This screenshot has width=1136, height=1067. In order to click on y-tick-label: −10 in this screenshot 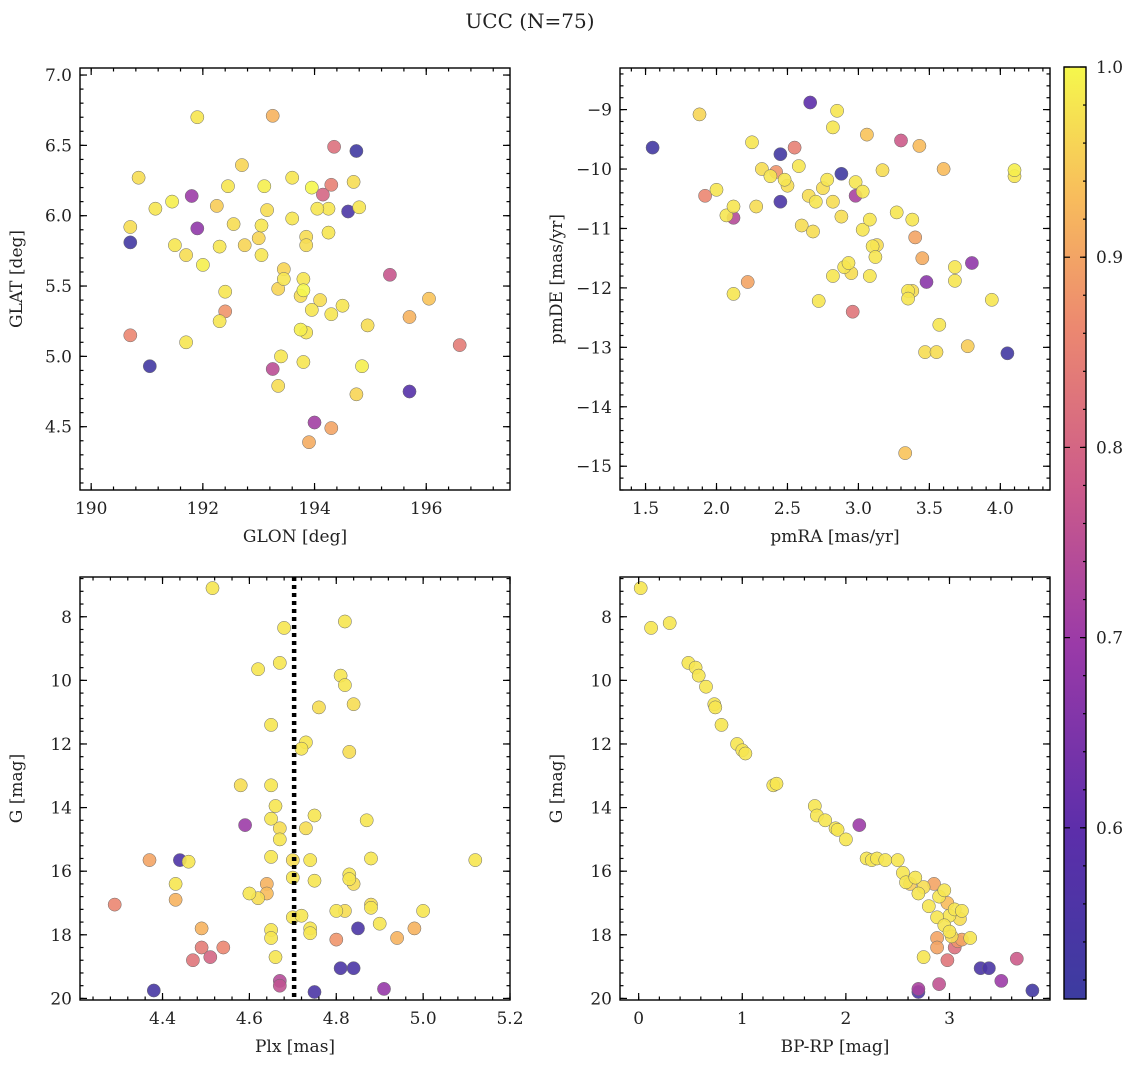, I will do `click(594, 170)`.